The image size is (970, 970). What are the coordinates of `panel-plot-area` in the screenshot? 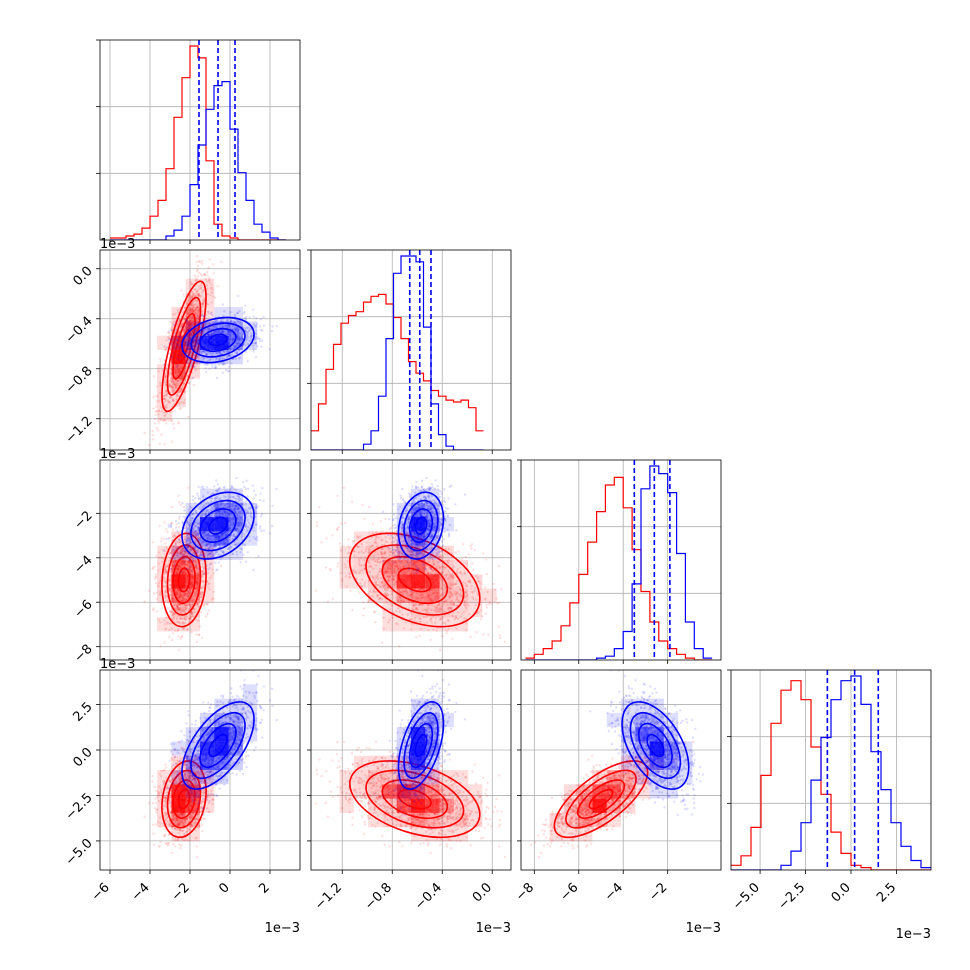 It's located at (200, 350).